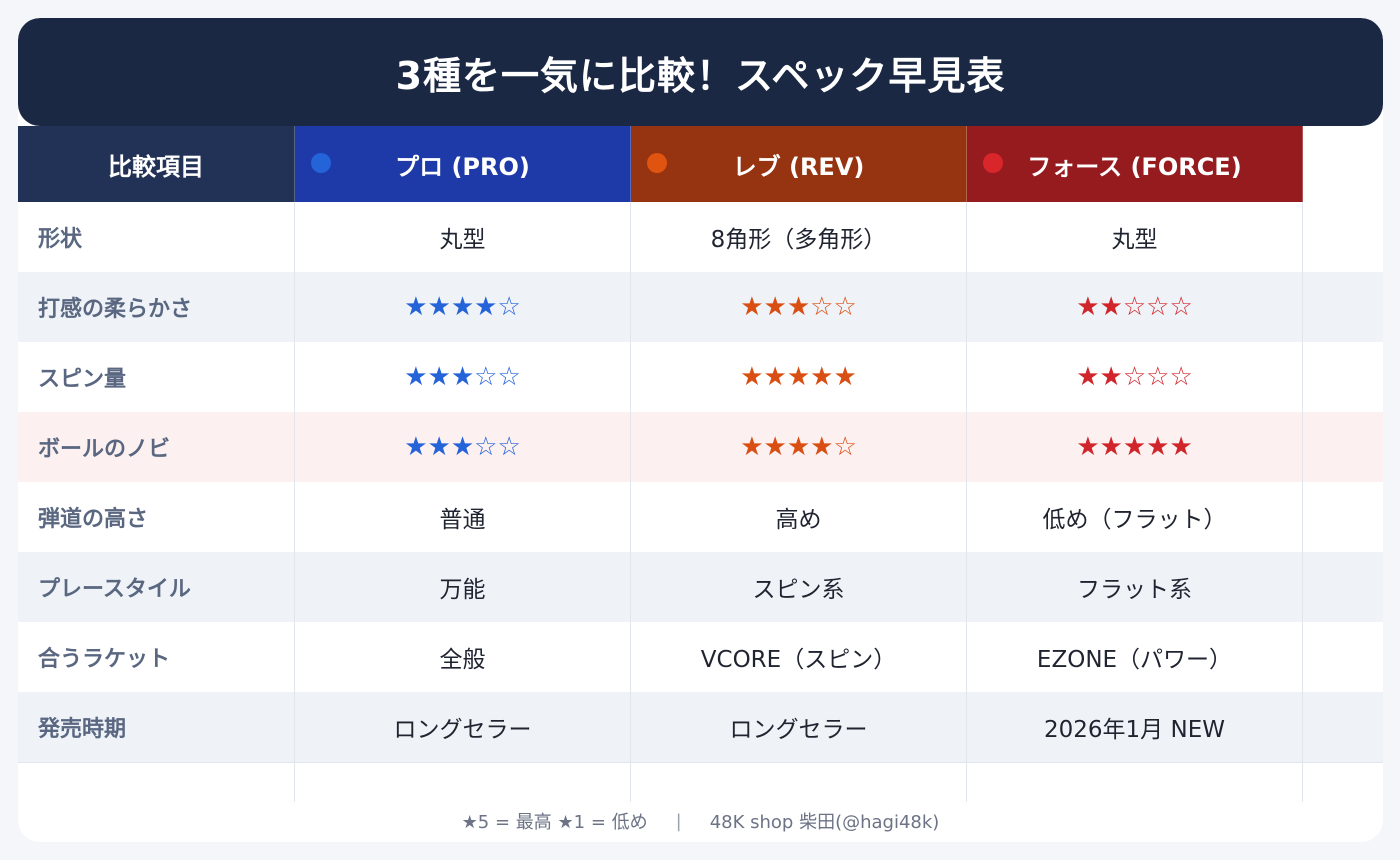 Image resolution: width=1400 pixels, height=860 pixels. I want to click on force-rating: ★★★★★, so click(1135, 447).